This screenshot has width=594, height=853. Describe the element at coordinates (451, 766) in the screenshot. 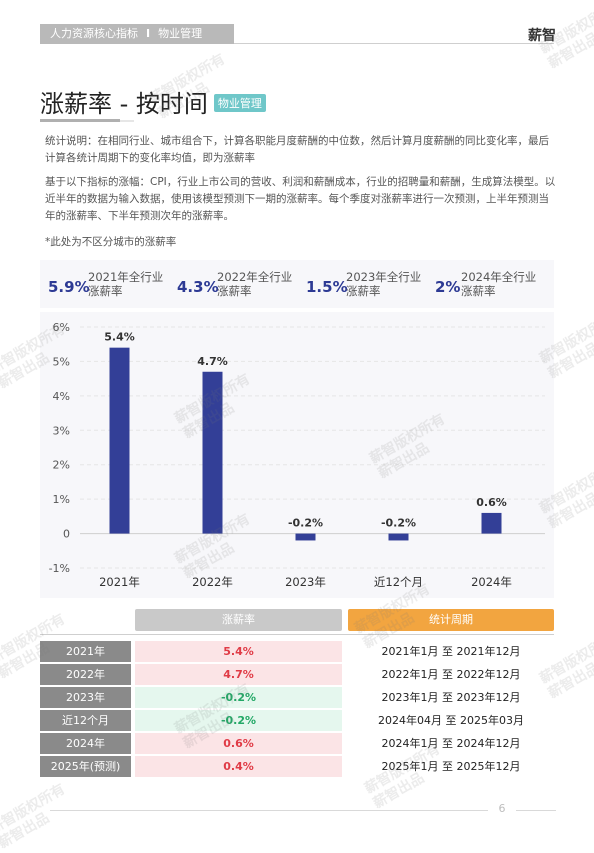

I see `row-period: 2025年1月 至 2025年12月` at that location.